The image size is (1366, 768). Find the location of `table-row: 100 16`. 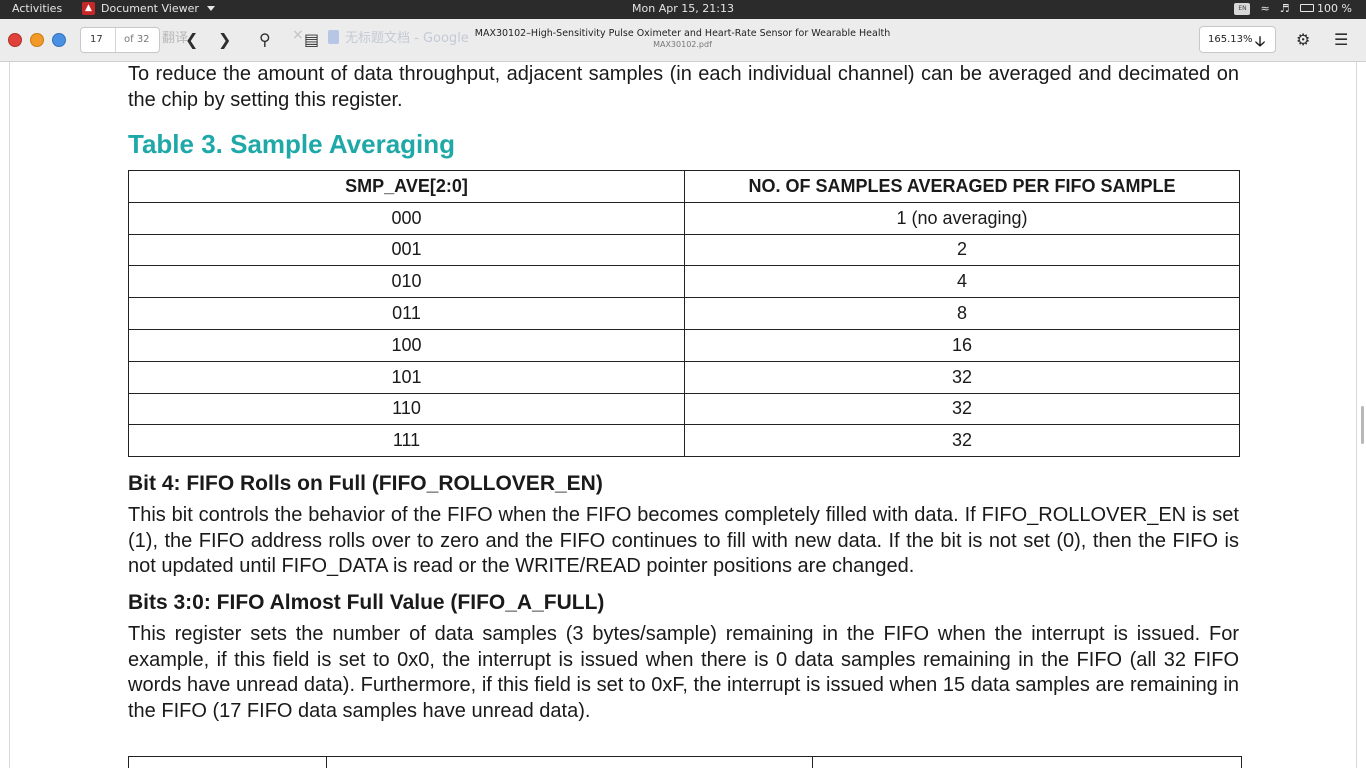

table-row: 100 16 is located at coordinates (684, 345).